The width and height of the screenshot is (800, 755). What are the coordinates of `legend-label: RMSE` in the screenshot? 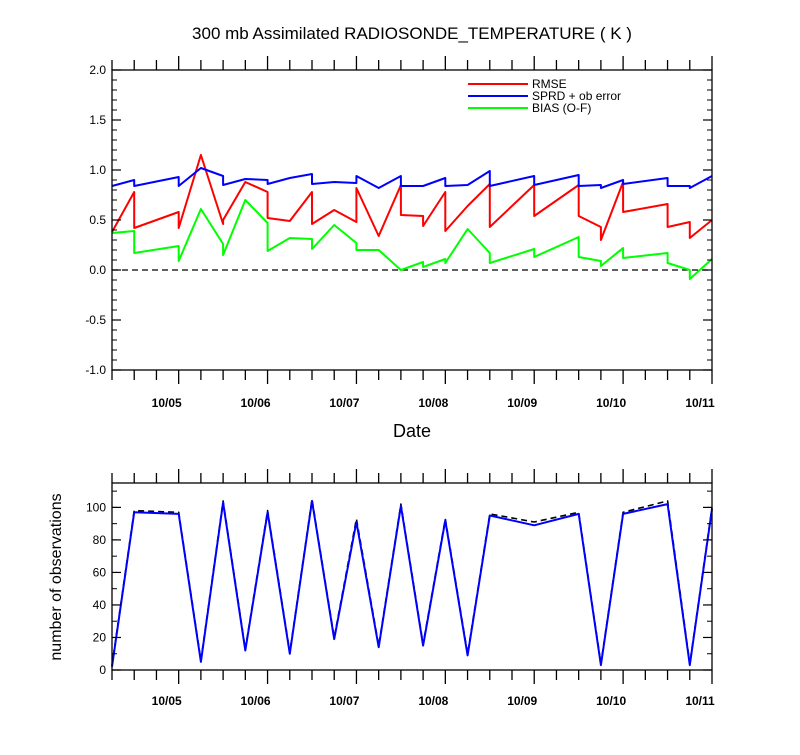 It's located at (549, 84).